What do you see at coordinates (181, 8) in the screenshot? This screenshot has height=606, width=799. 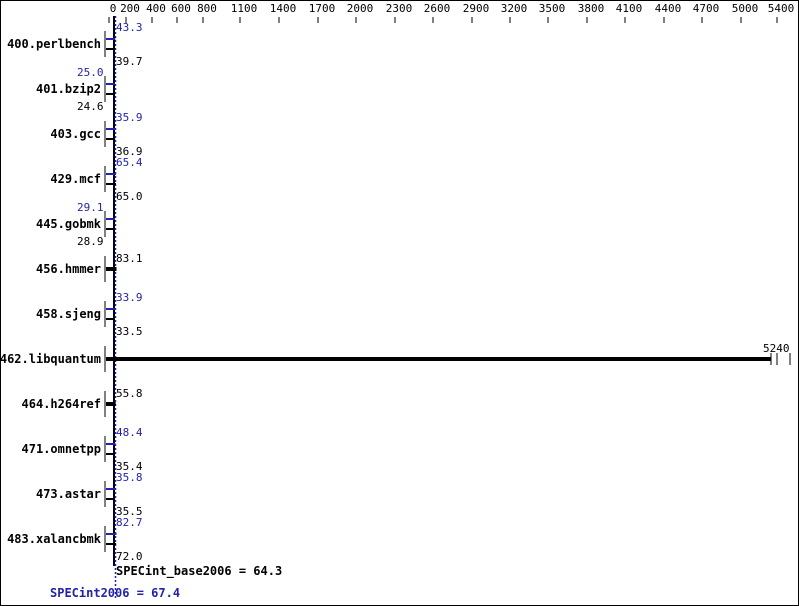 I see `x-tick-label: 600` at bounding box center [181, 8].